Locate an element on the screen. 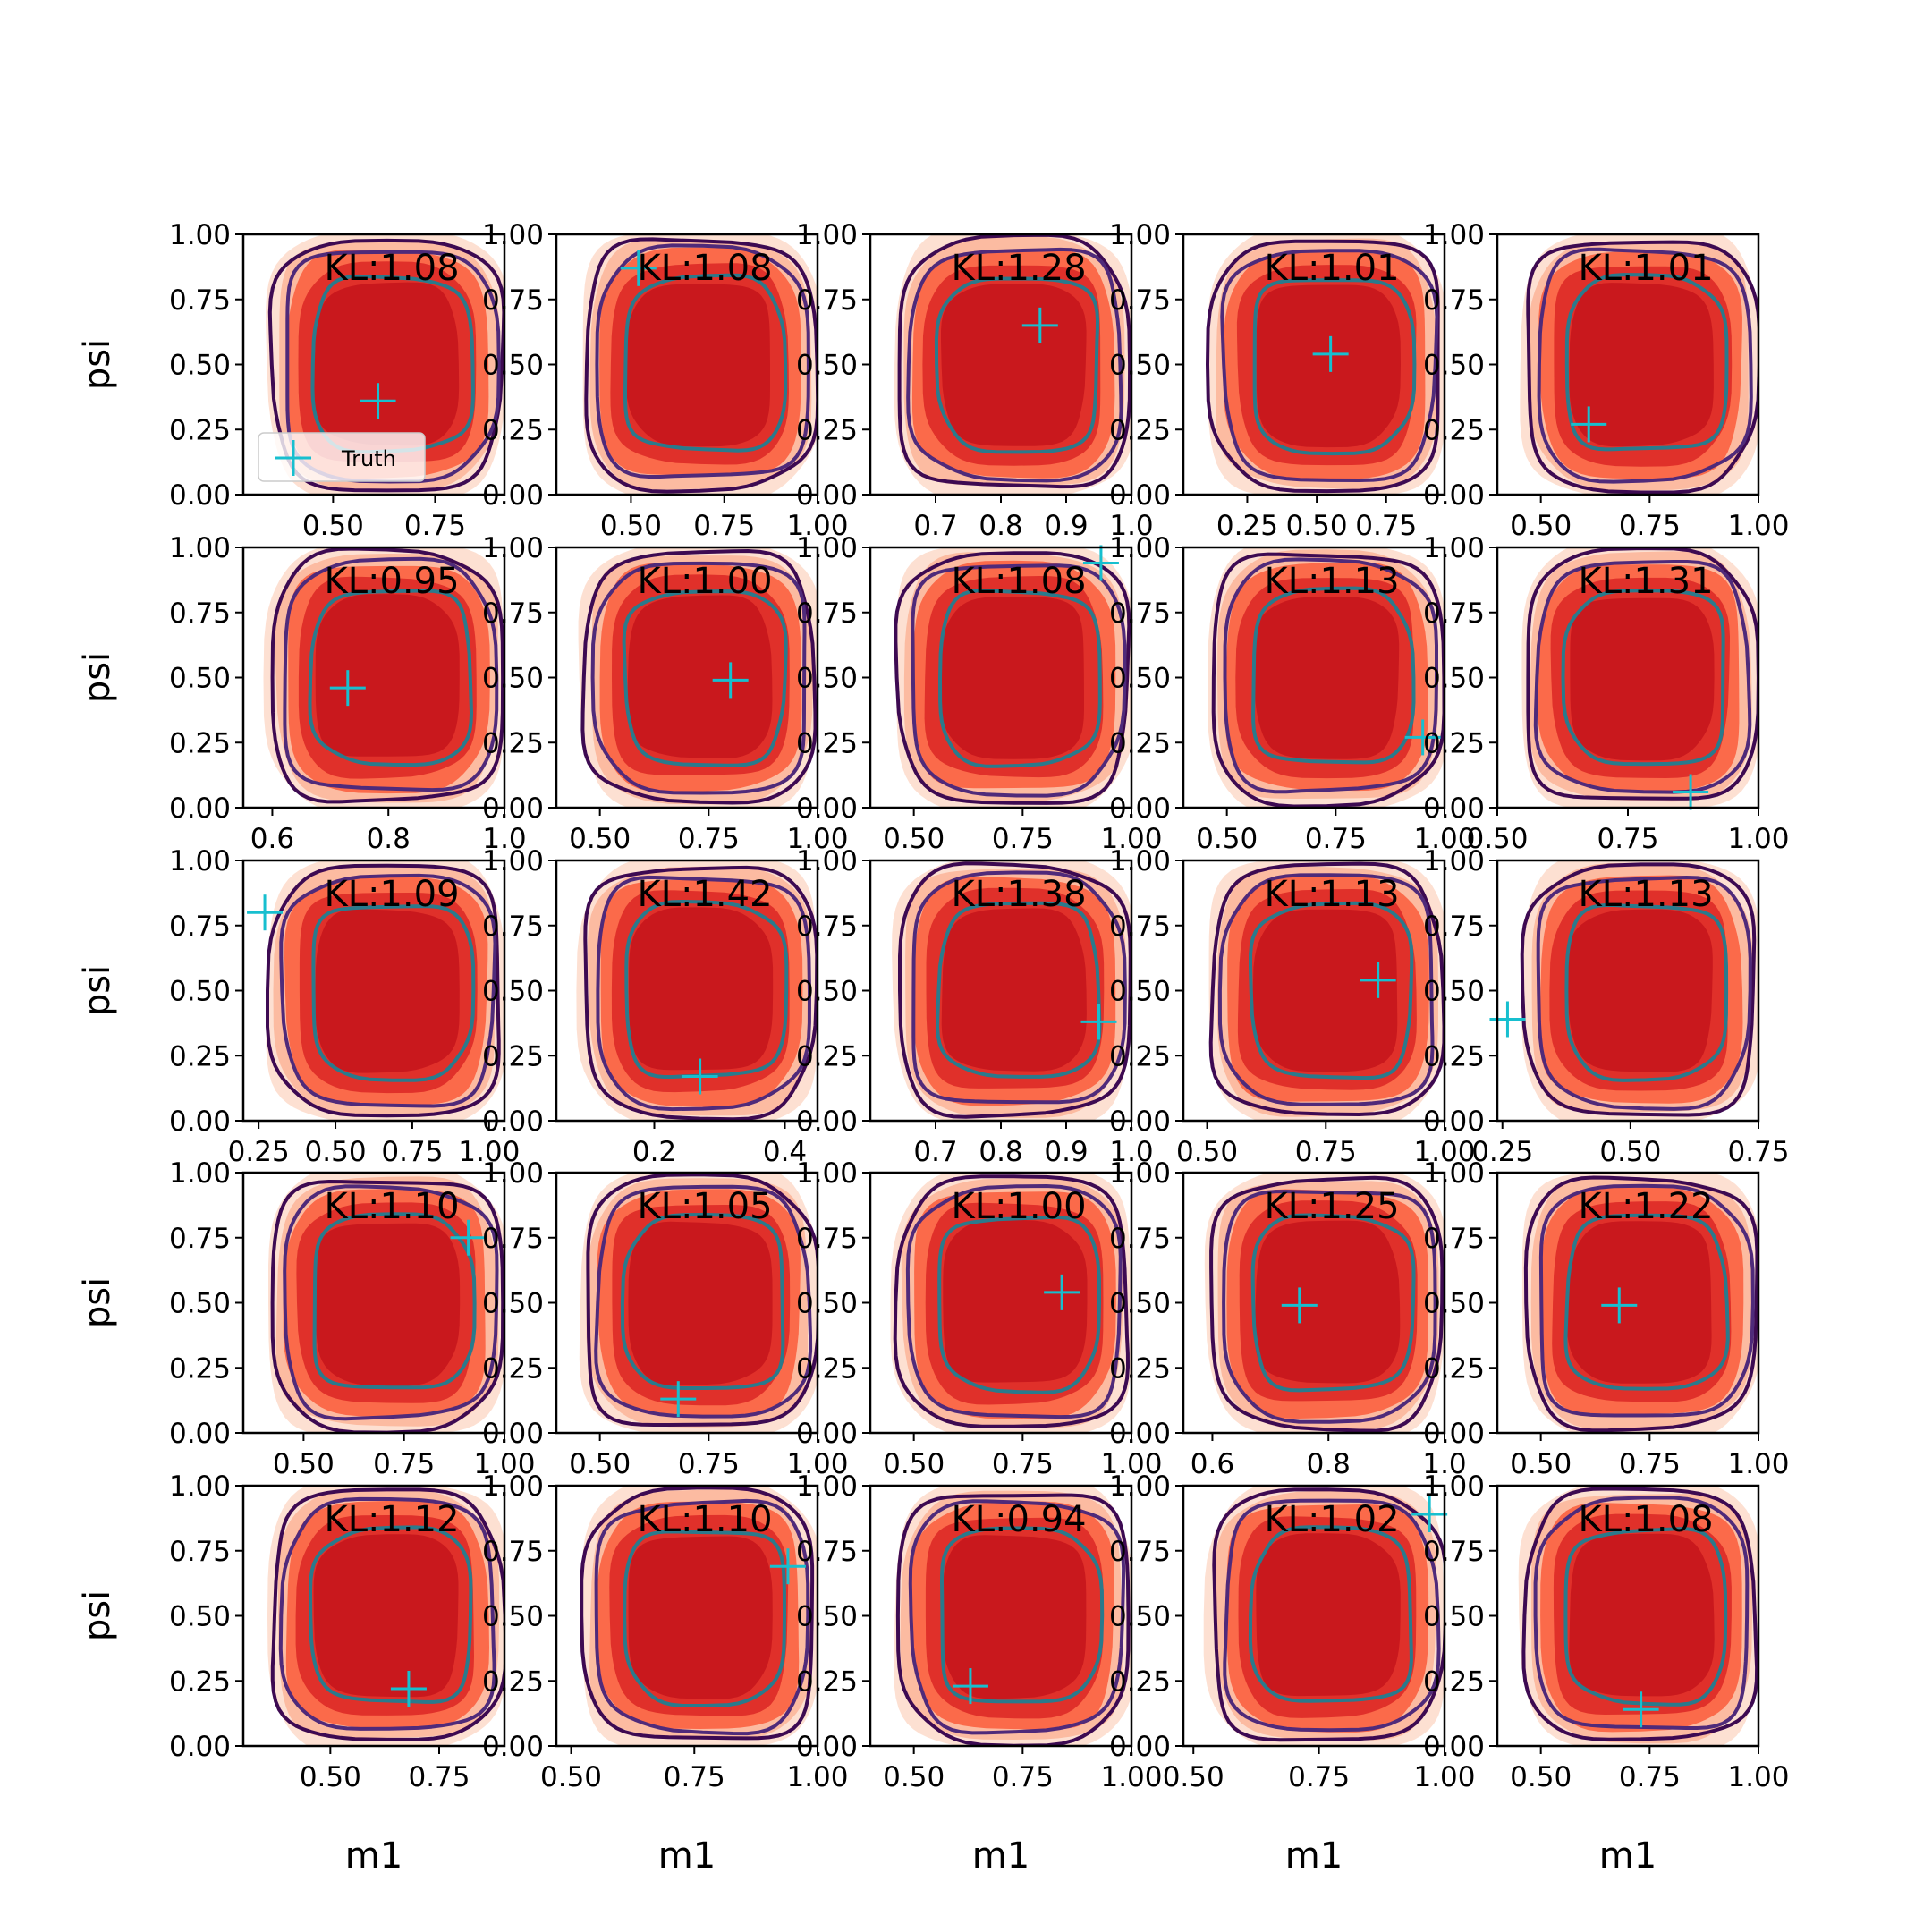 The image size is (1932, 1932). kl-label: KL:1.00 is located at coordinates (1018, 1206).